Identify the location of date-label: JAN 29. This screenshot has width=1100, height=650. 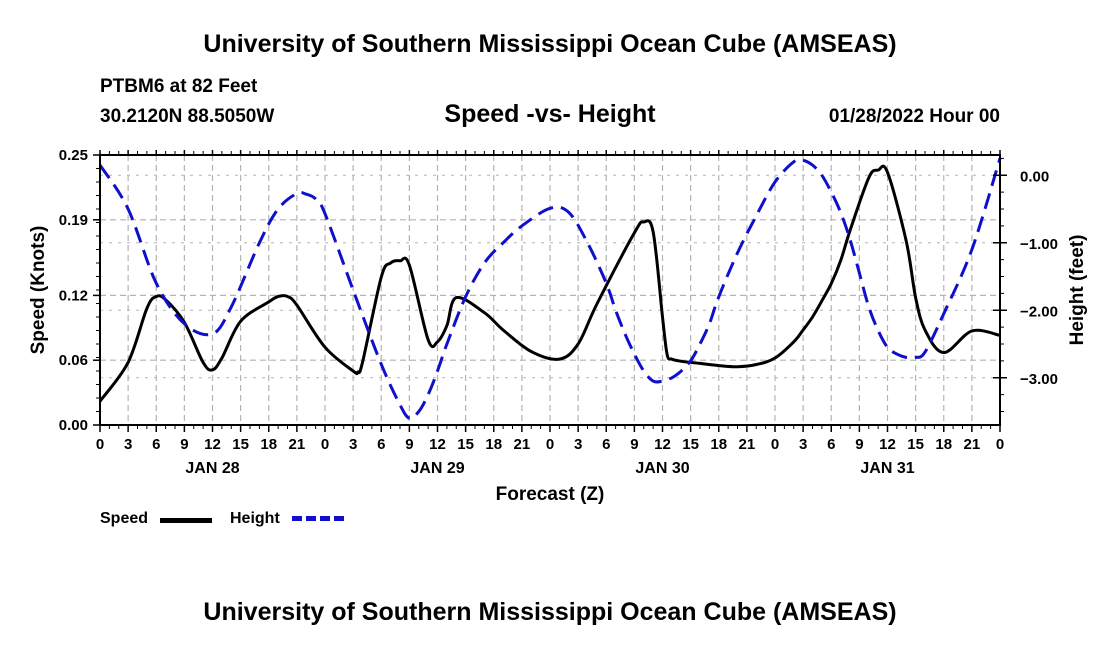
(437, 468).